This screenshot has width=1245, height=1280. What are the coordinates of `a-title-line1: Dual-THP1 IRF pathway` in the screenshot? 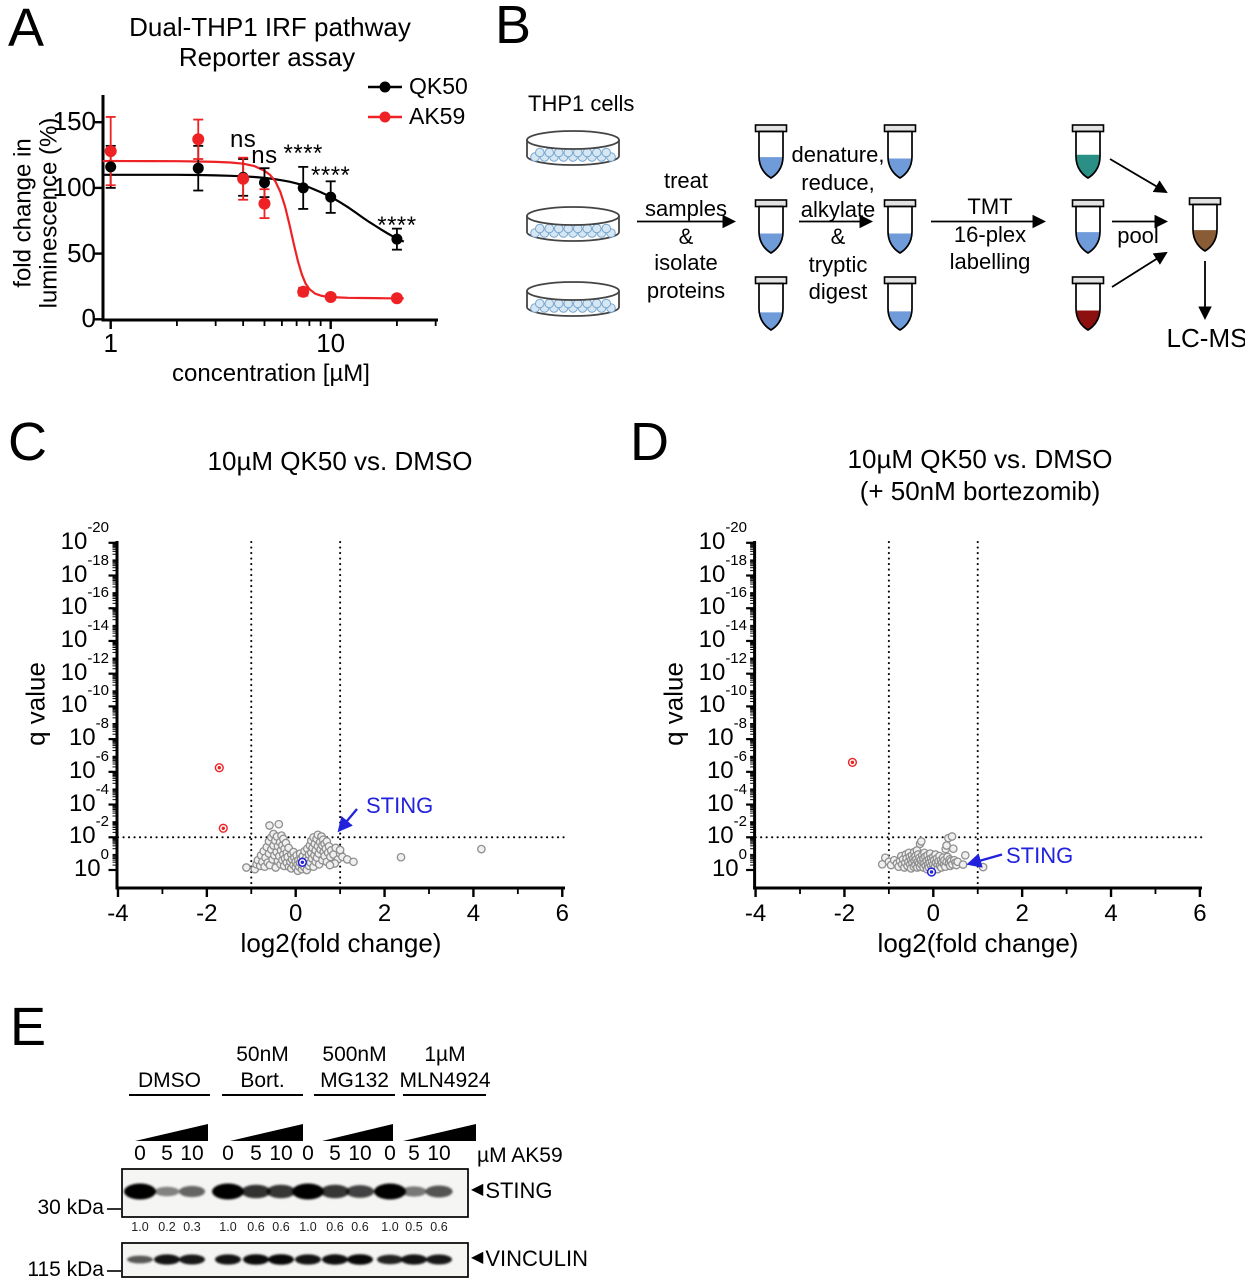 It's located at (270, 27).